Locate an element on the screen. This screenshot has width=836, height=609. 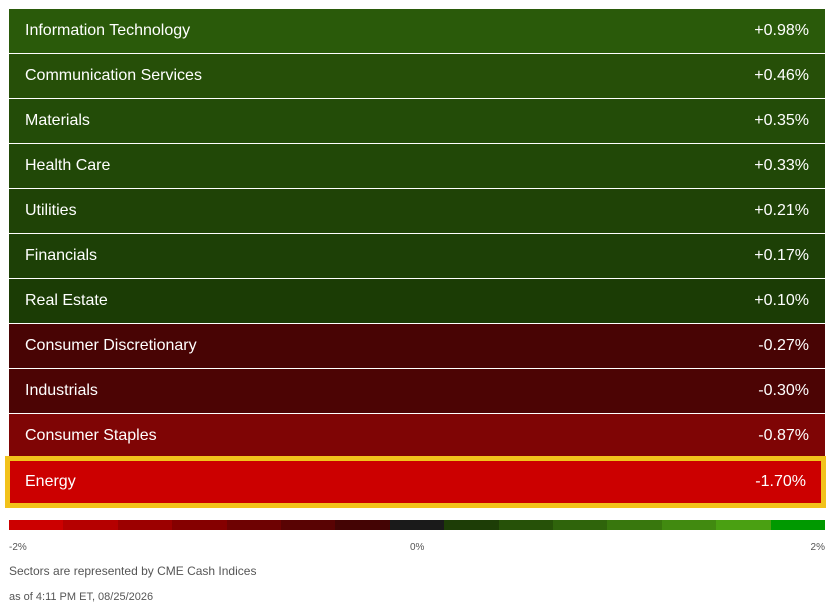
sector-row-consumer-staples: Consumer Staples -0.87% is located at coordinates (417, 436).